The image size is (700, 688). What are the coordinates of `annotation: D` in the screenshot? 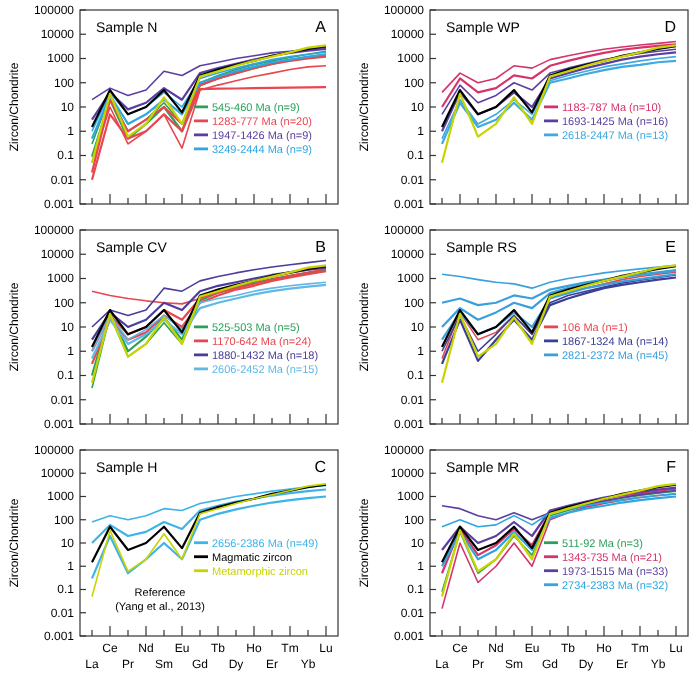 It's located at (670, 27).